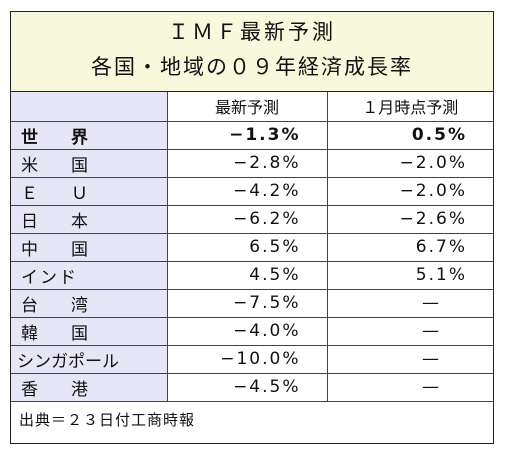 Image resolution: width=506 pixels, height=455 pixels. Describe the element at coordinates (247, 135) in the screenshot. I see `latest-forecast: −1.3%` at that location.